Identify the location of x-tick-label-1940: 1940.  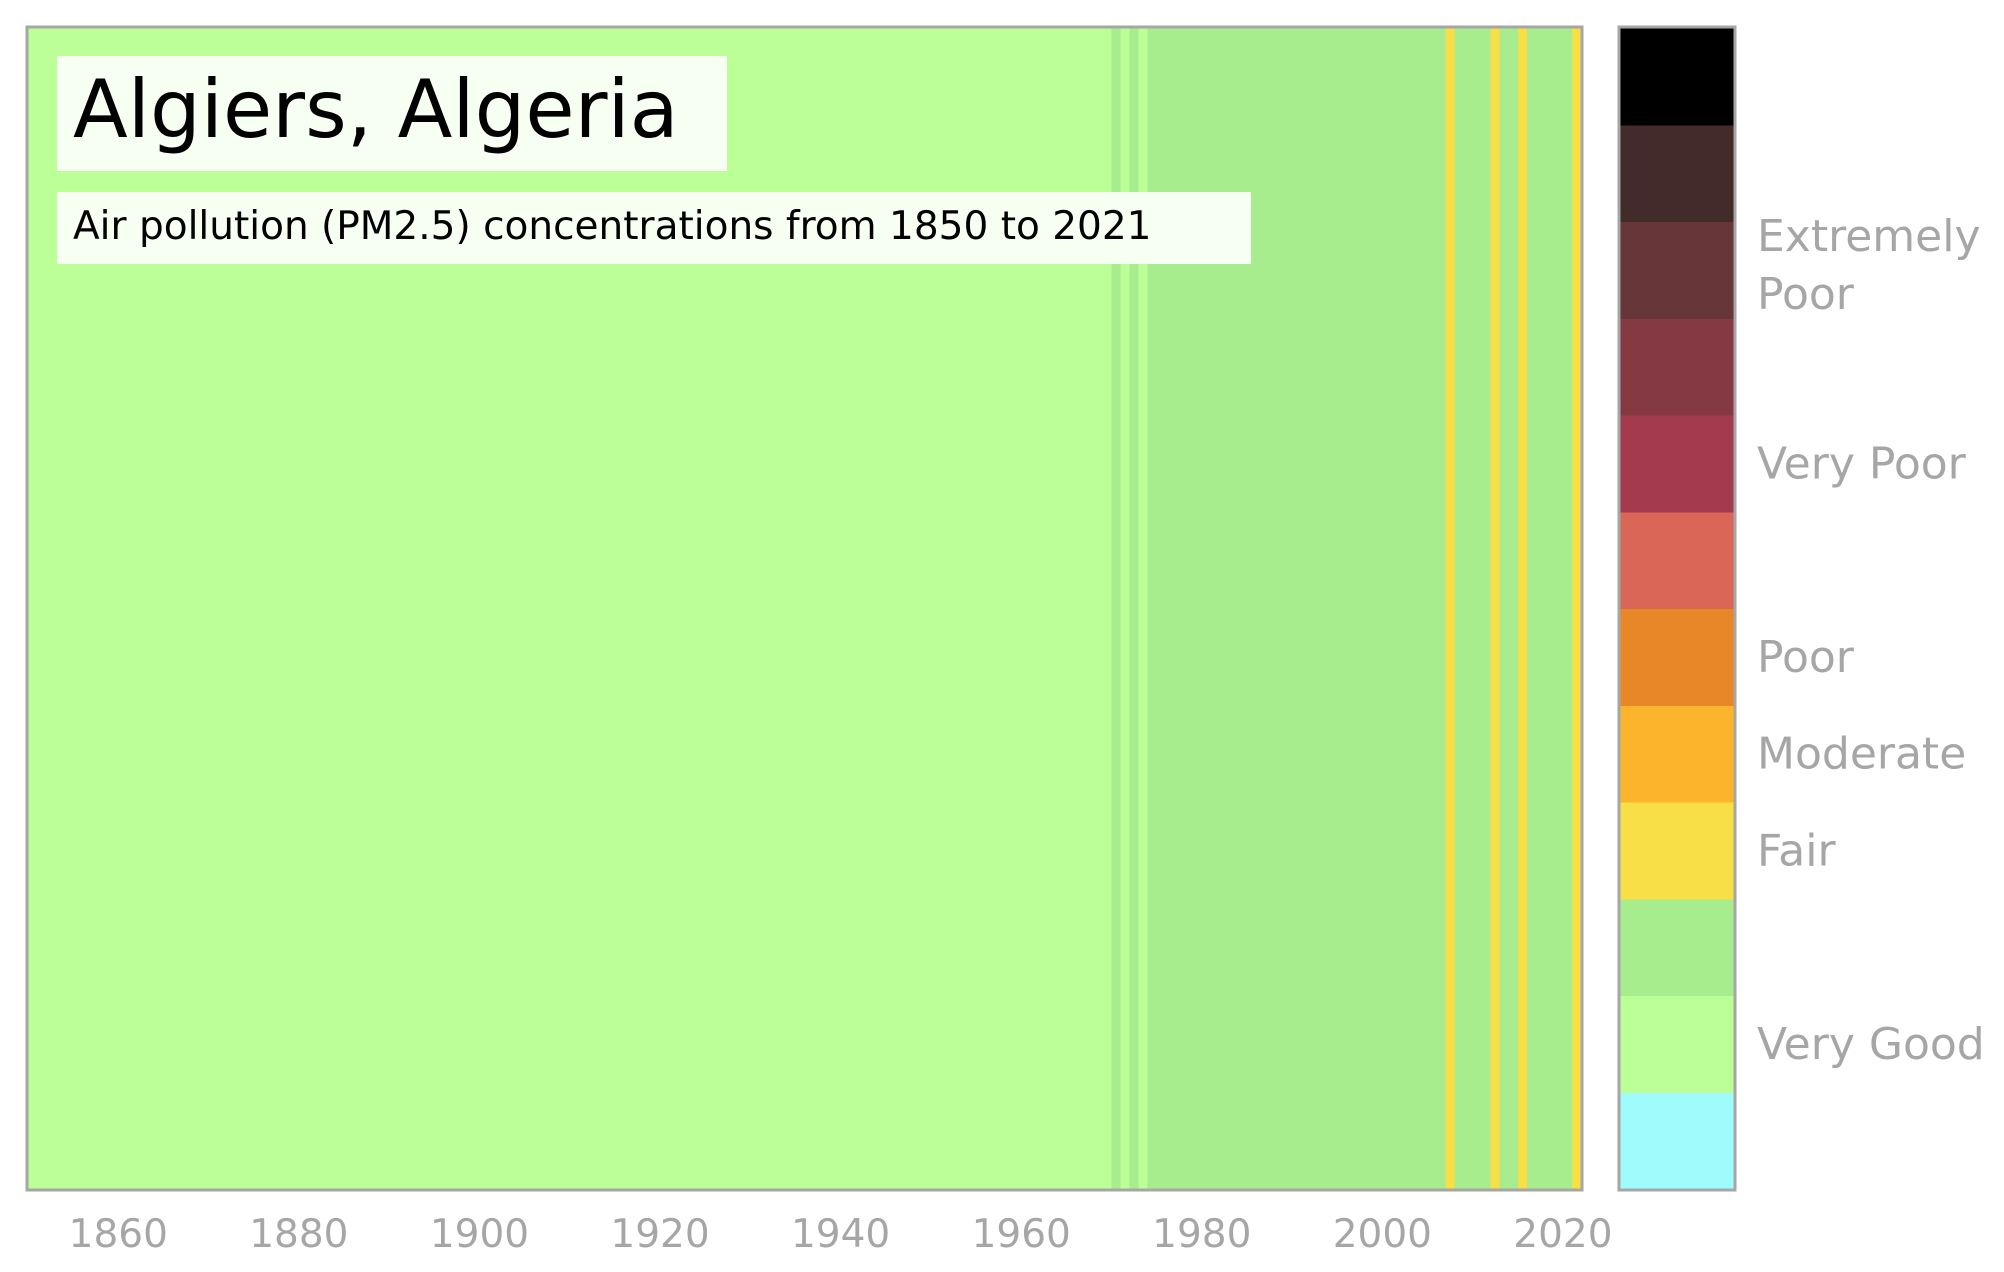
(840, 1234).